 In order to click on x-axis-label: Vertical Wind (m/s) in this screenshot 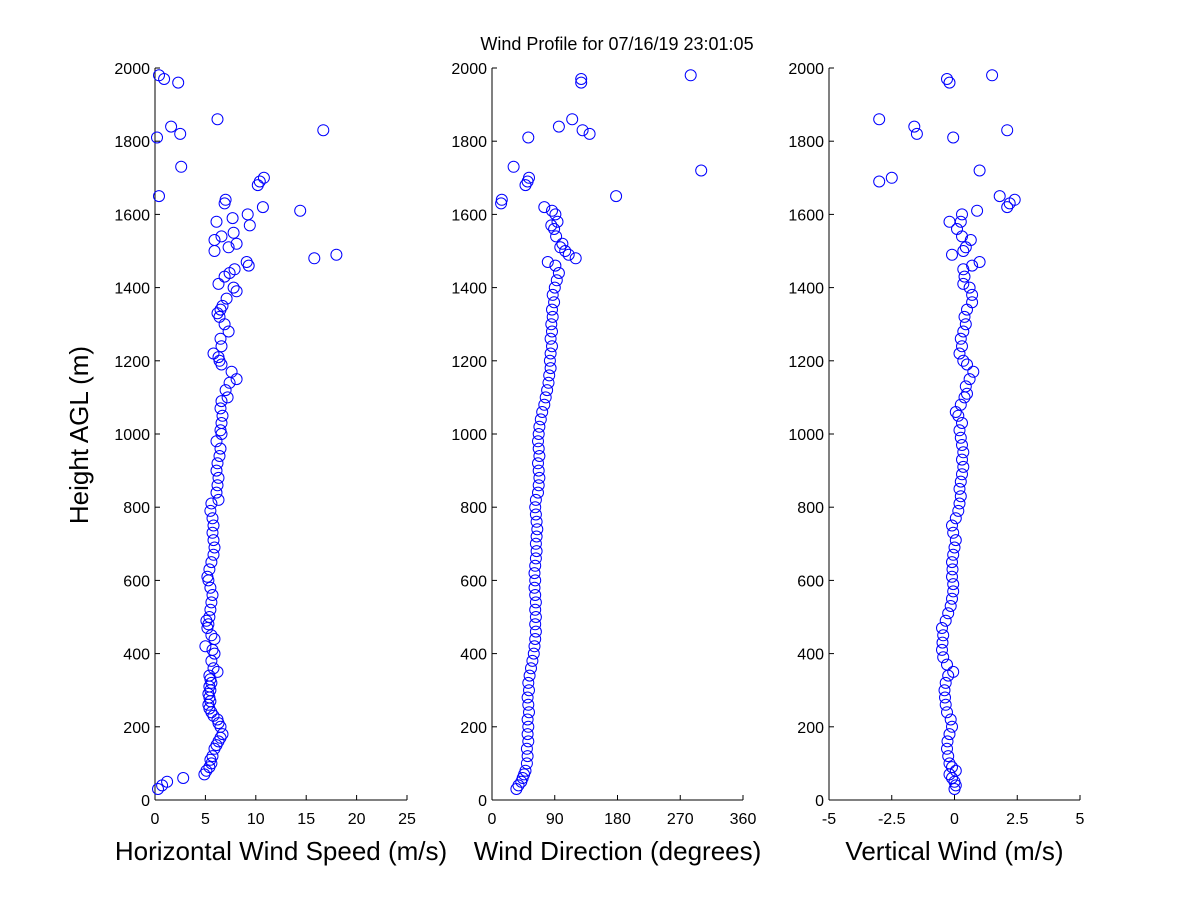, I will do `click(954, 851)`.